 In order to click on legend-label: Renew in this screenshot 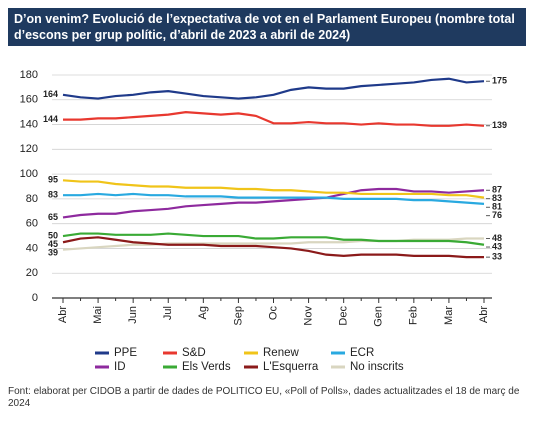, I will do `click(281, 353)`.